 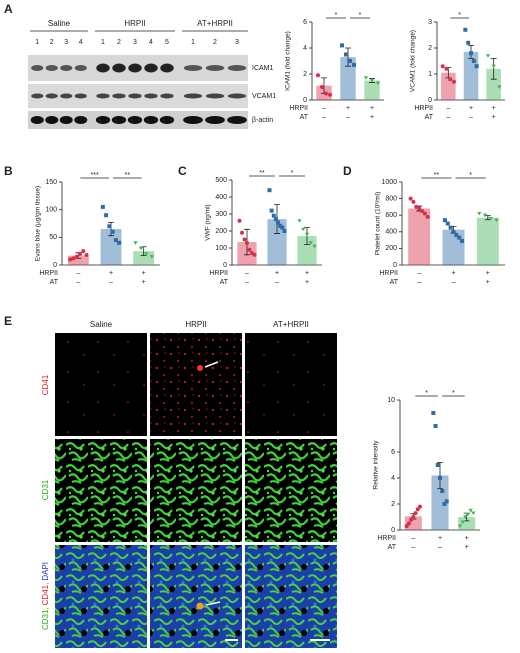 What do you see at coordinates (493, 69) in the screenshot?
I see `error-bar` at bounding box center [493, 69].